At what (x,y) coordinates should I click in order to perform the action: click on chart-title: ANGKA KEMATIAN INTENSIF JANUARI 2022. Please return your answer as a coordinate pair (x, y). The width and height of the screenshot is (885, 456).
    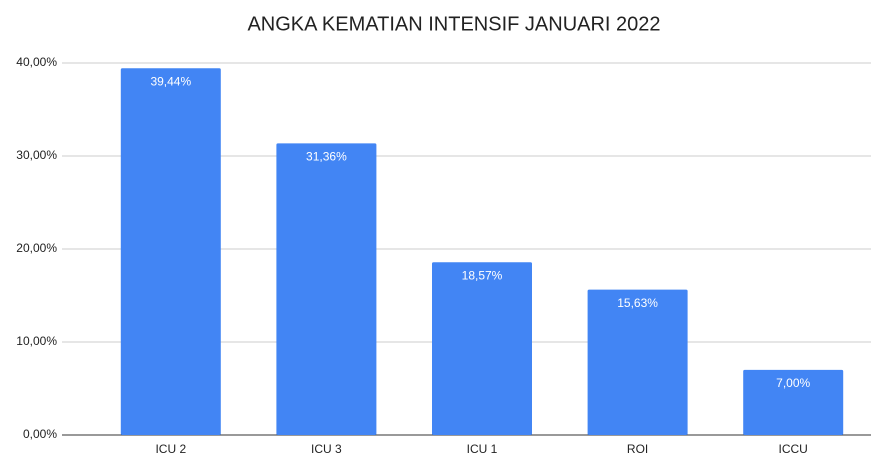
    Looking at the image, I should click on (453, 24).